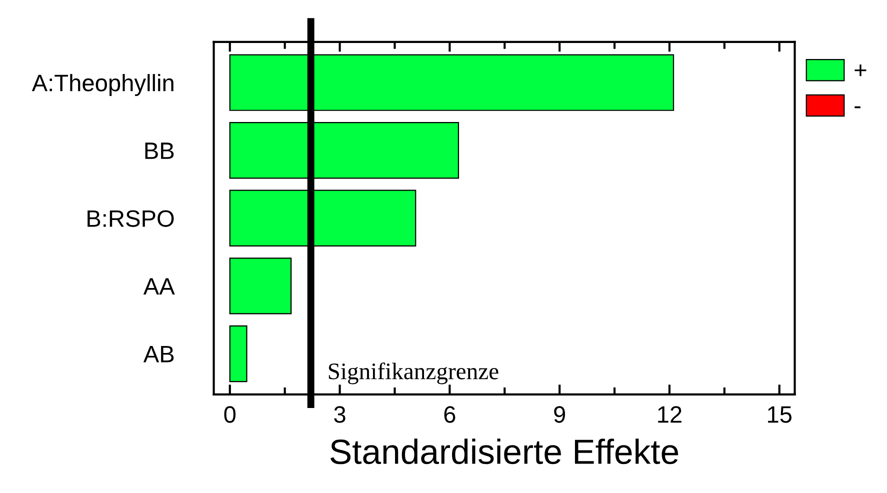  Describe the element at coordinates (159, 286) in the screenshot. I see `y-tick-label: AA` at that location.